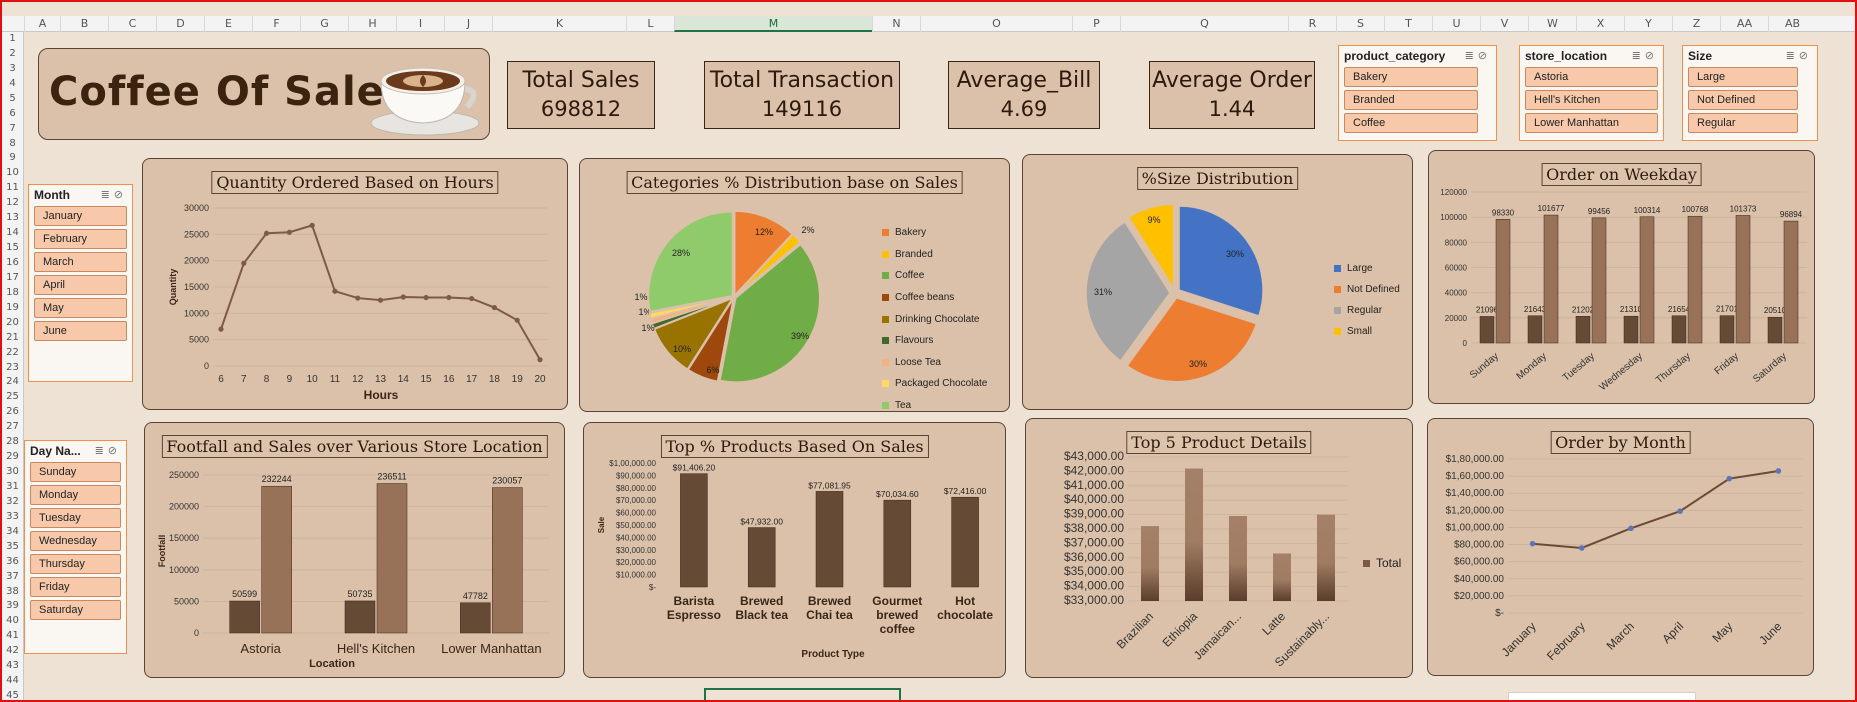 Image resolution: width=1857 pixels, height=702 pixels. Describe the element at coordinates (1591, 123) in the screenshot. I see `slicer-item: Lower Manhattan` at that location.